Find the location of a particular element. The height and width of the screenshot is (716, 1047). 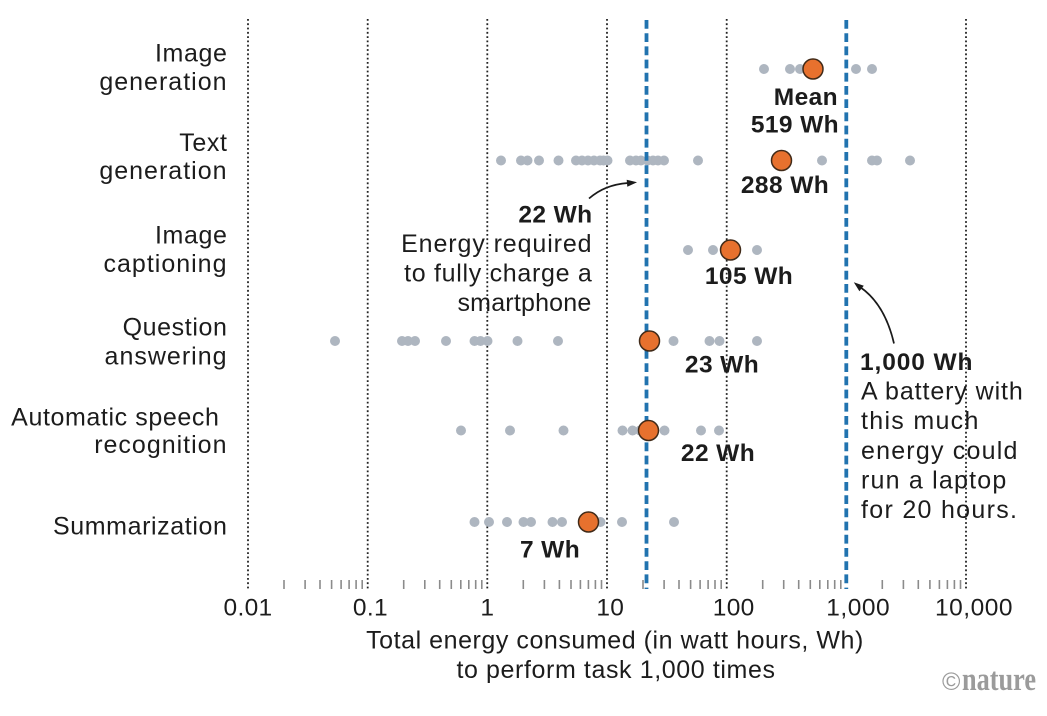

svg-text: 1,000 Wh is located at coordinates (916, 362).